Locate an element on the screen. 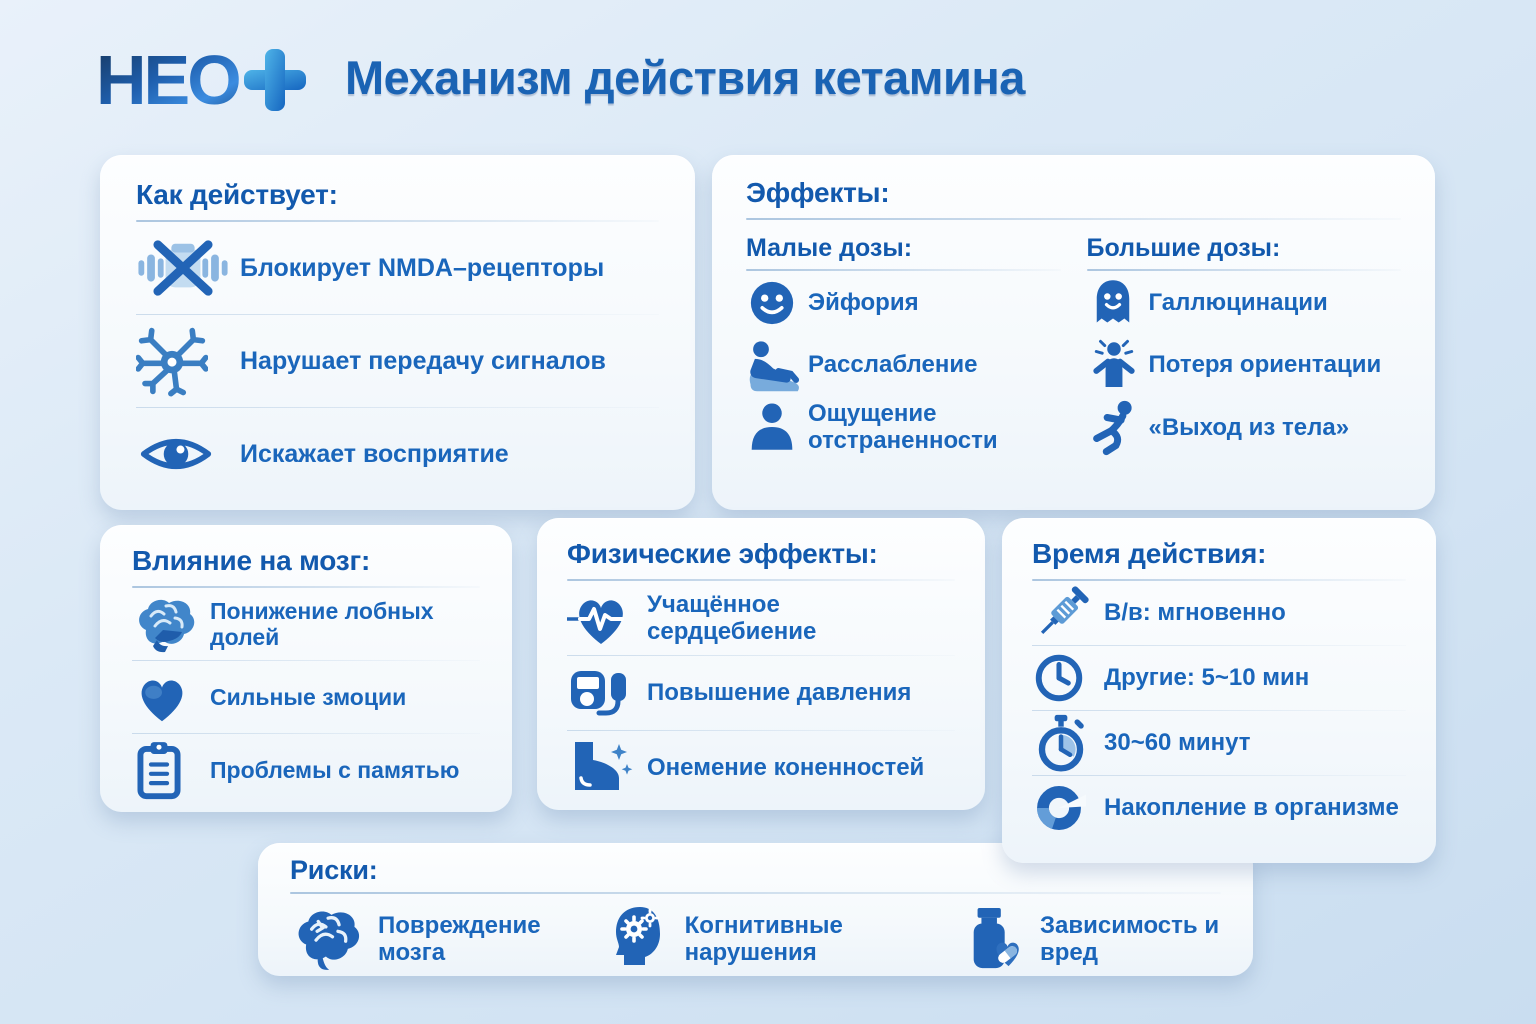  list-item: Онемение коненностей is located at coordinates (761, 768).